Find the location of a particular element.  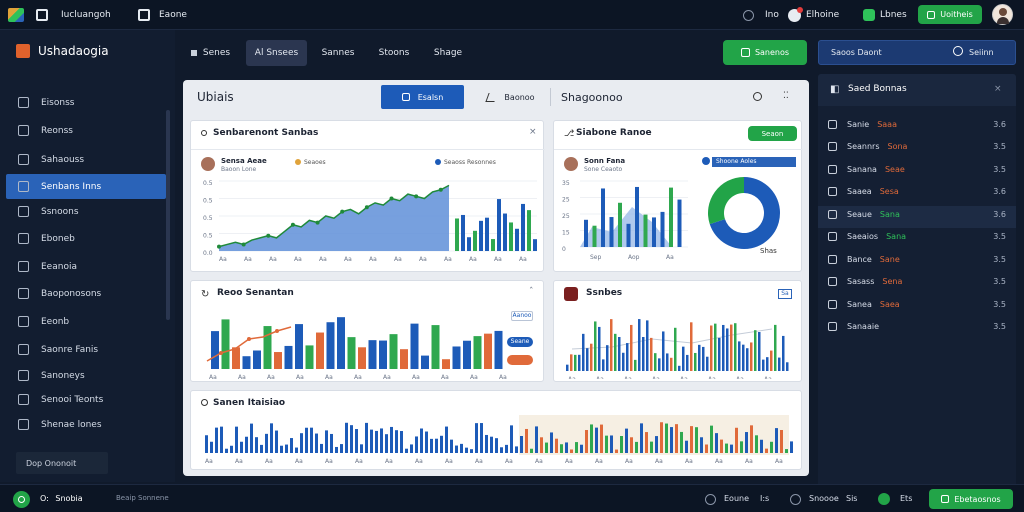

panel-row: Bance Sane 3.5 is located at coordinates (917, 259).